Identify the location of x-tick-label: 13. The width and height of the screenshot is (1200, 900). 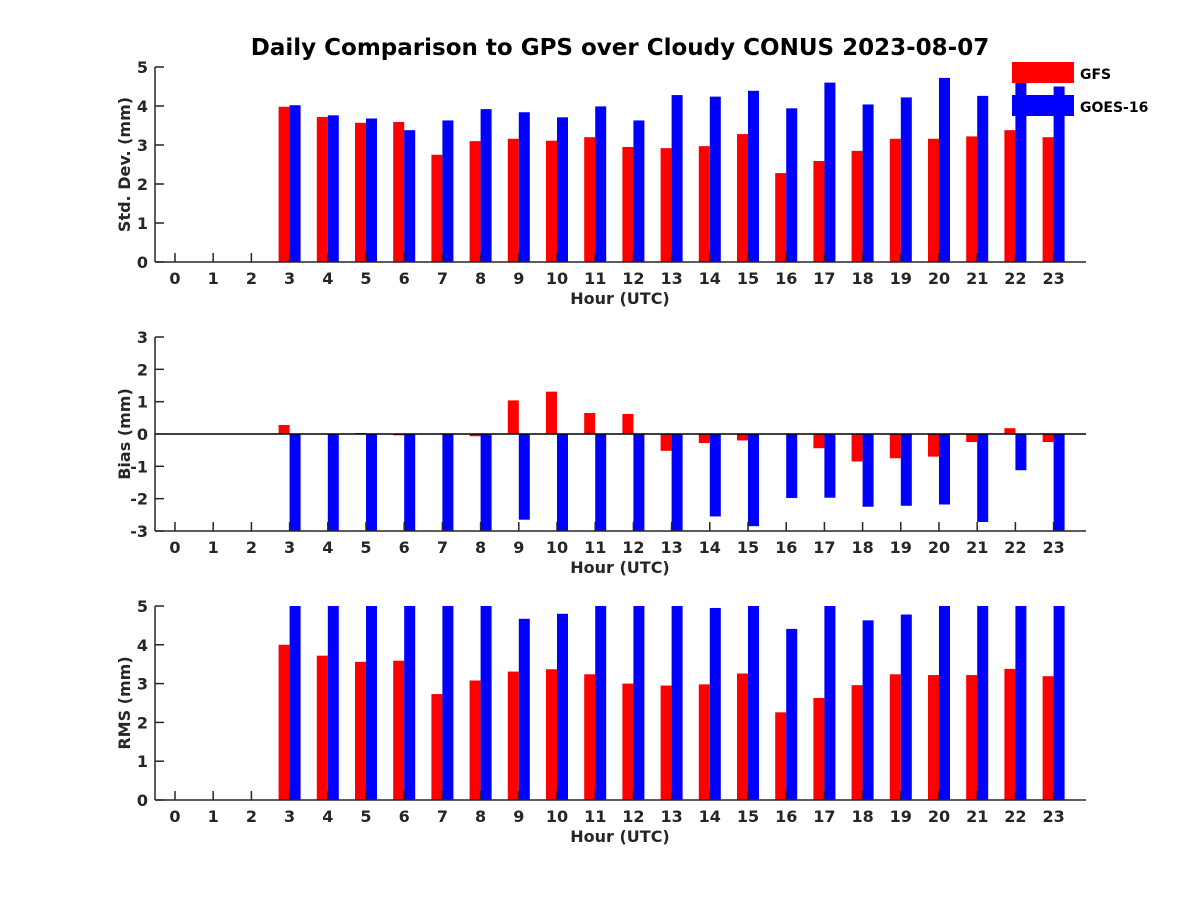
(671, 547).